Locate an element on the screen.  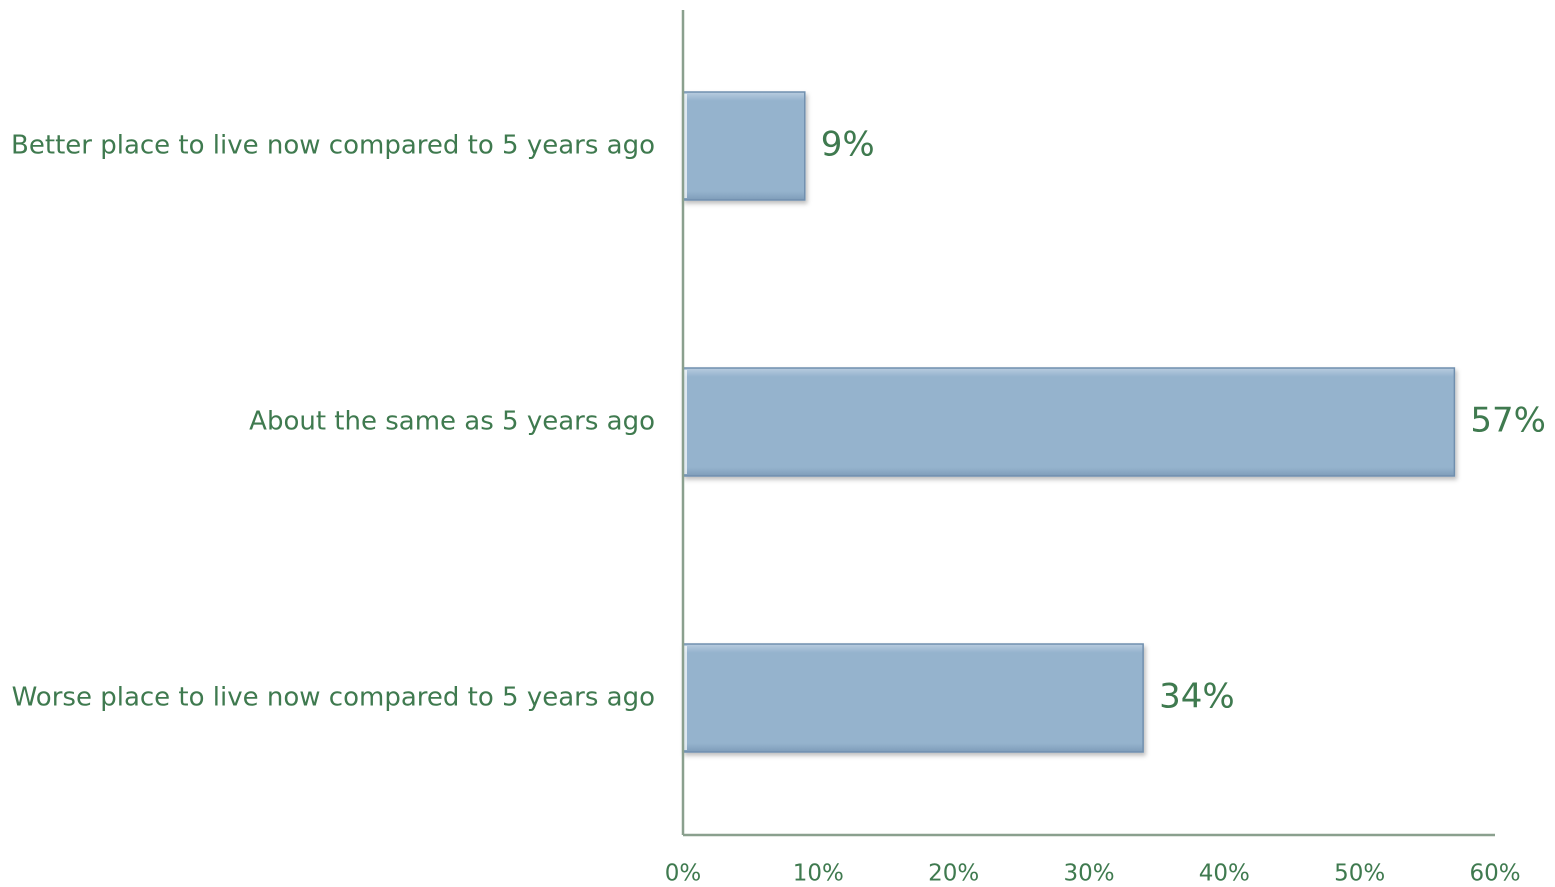
x-tick-label-1: 0% is located at coordinates (683, 874).